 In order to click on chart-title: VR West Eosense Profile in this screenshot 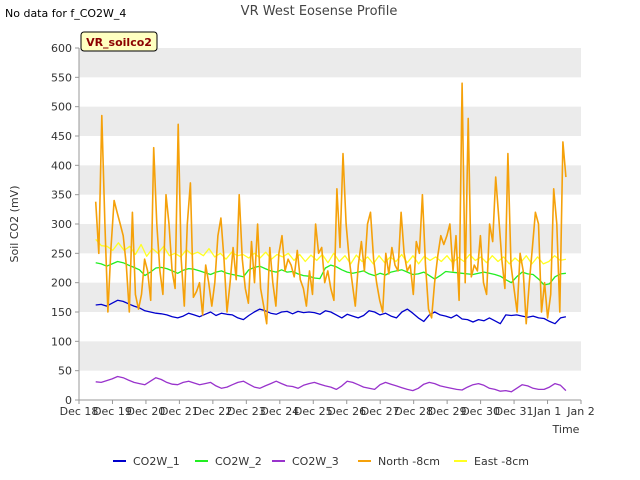, I will do `click(319, 11)`.